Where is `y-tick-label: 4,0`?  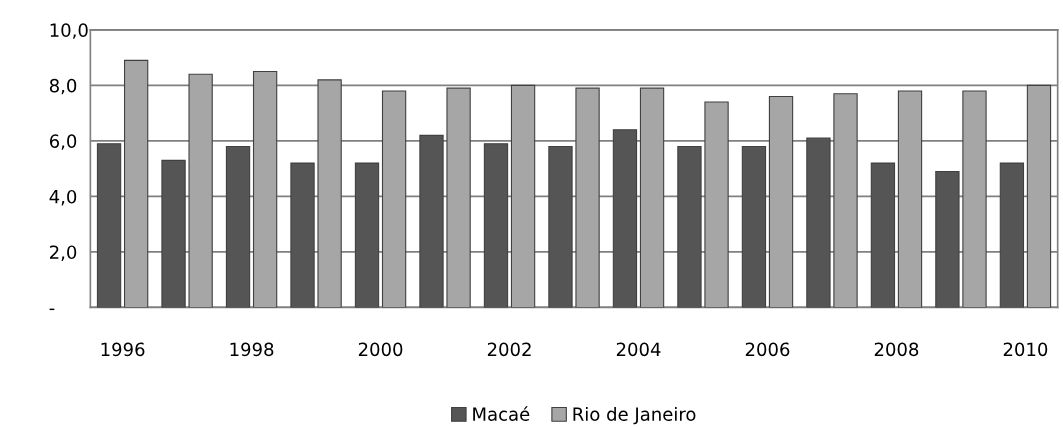
y-tick-label: 4,0 is located at coordinates (63, 197).